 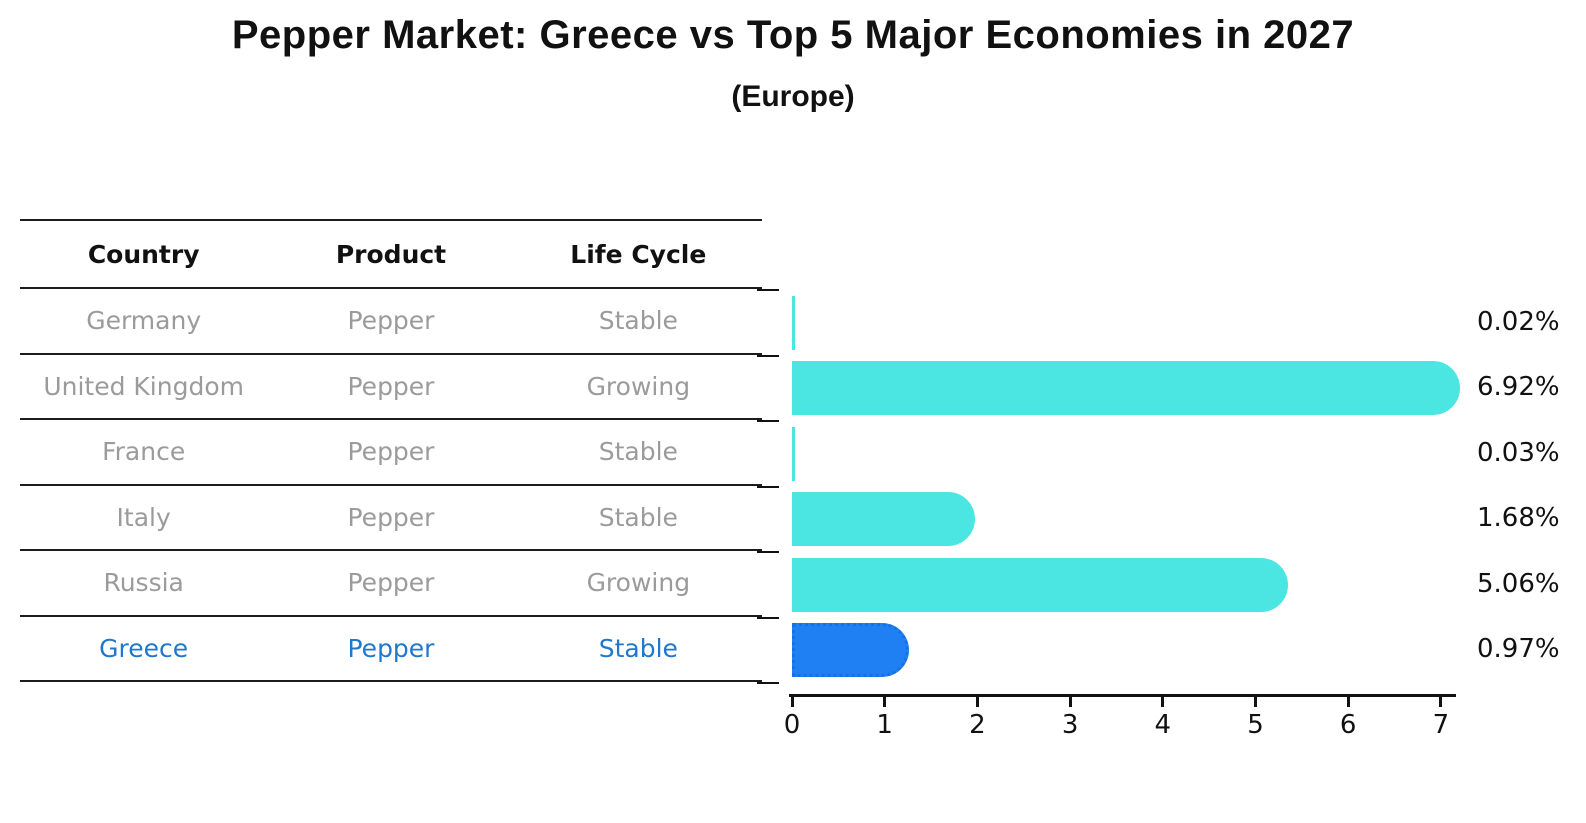 What do you see at coordinates (1518, 321) in the screenshot?
I see `bar-value-label-germany: 0.02%` at bounding box center [1518, 321].